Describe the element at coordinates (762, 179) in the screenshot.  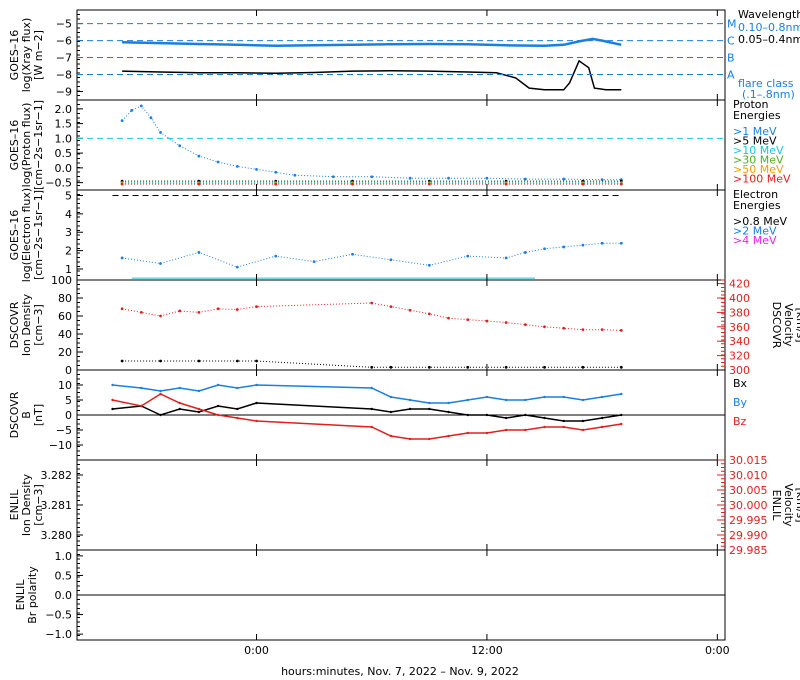
I see `legend-entry: >100 MeV` at that location.